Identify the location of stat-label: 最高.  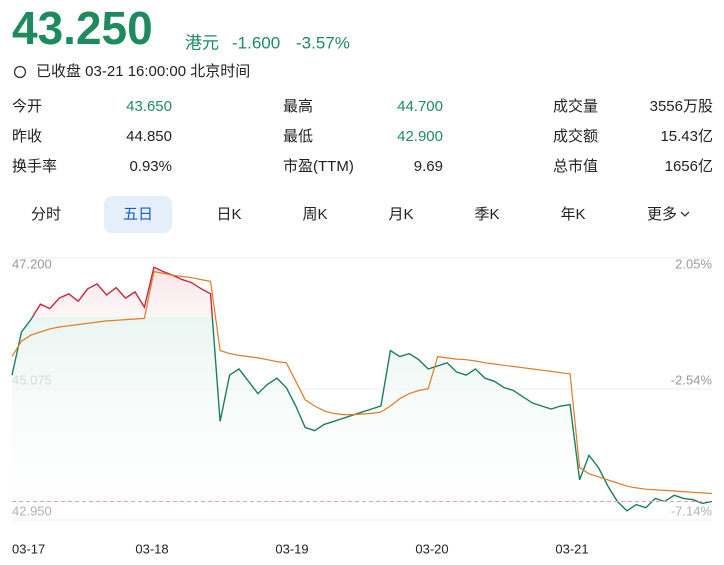
(298, 106).